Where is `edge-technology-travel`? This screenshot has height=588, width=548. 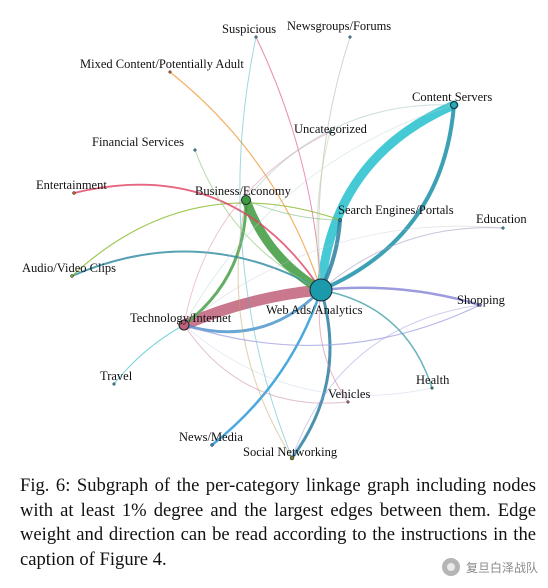
edge-technology-travel is located at coordinates (149, 354).